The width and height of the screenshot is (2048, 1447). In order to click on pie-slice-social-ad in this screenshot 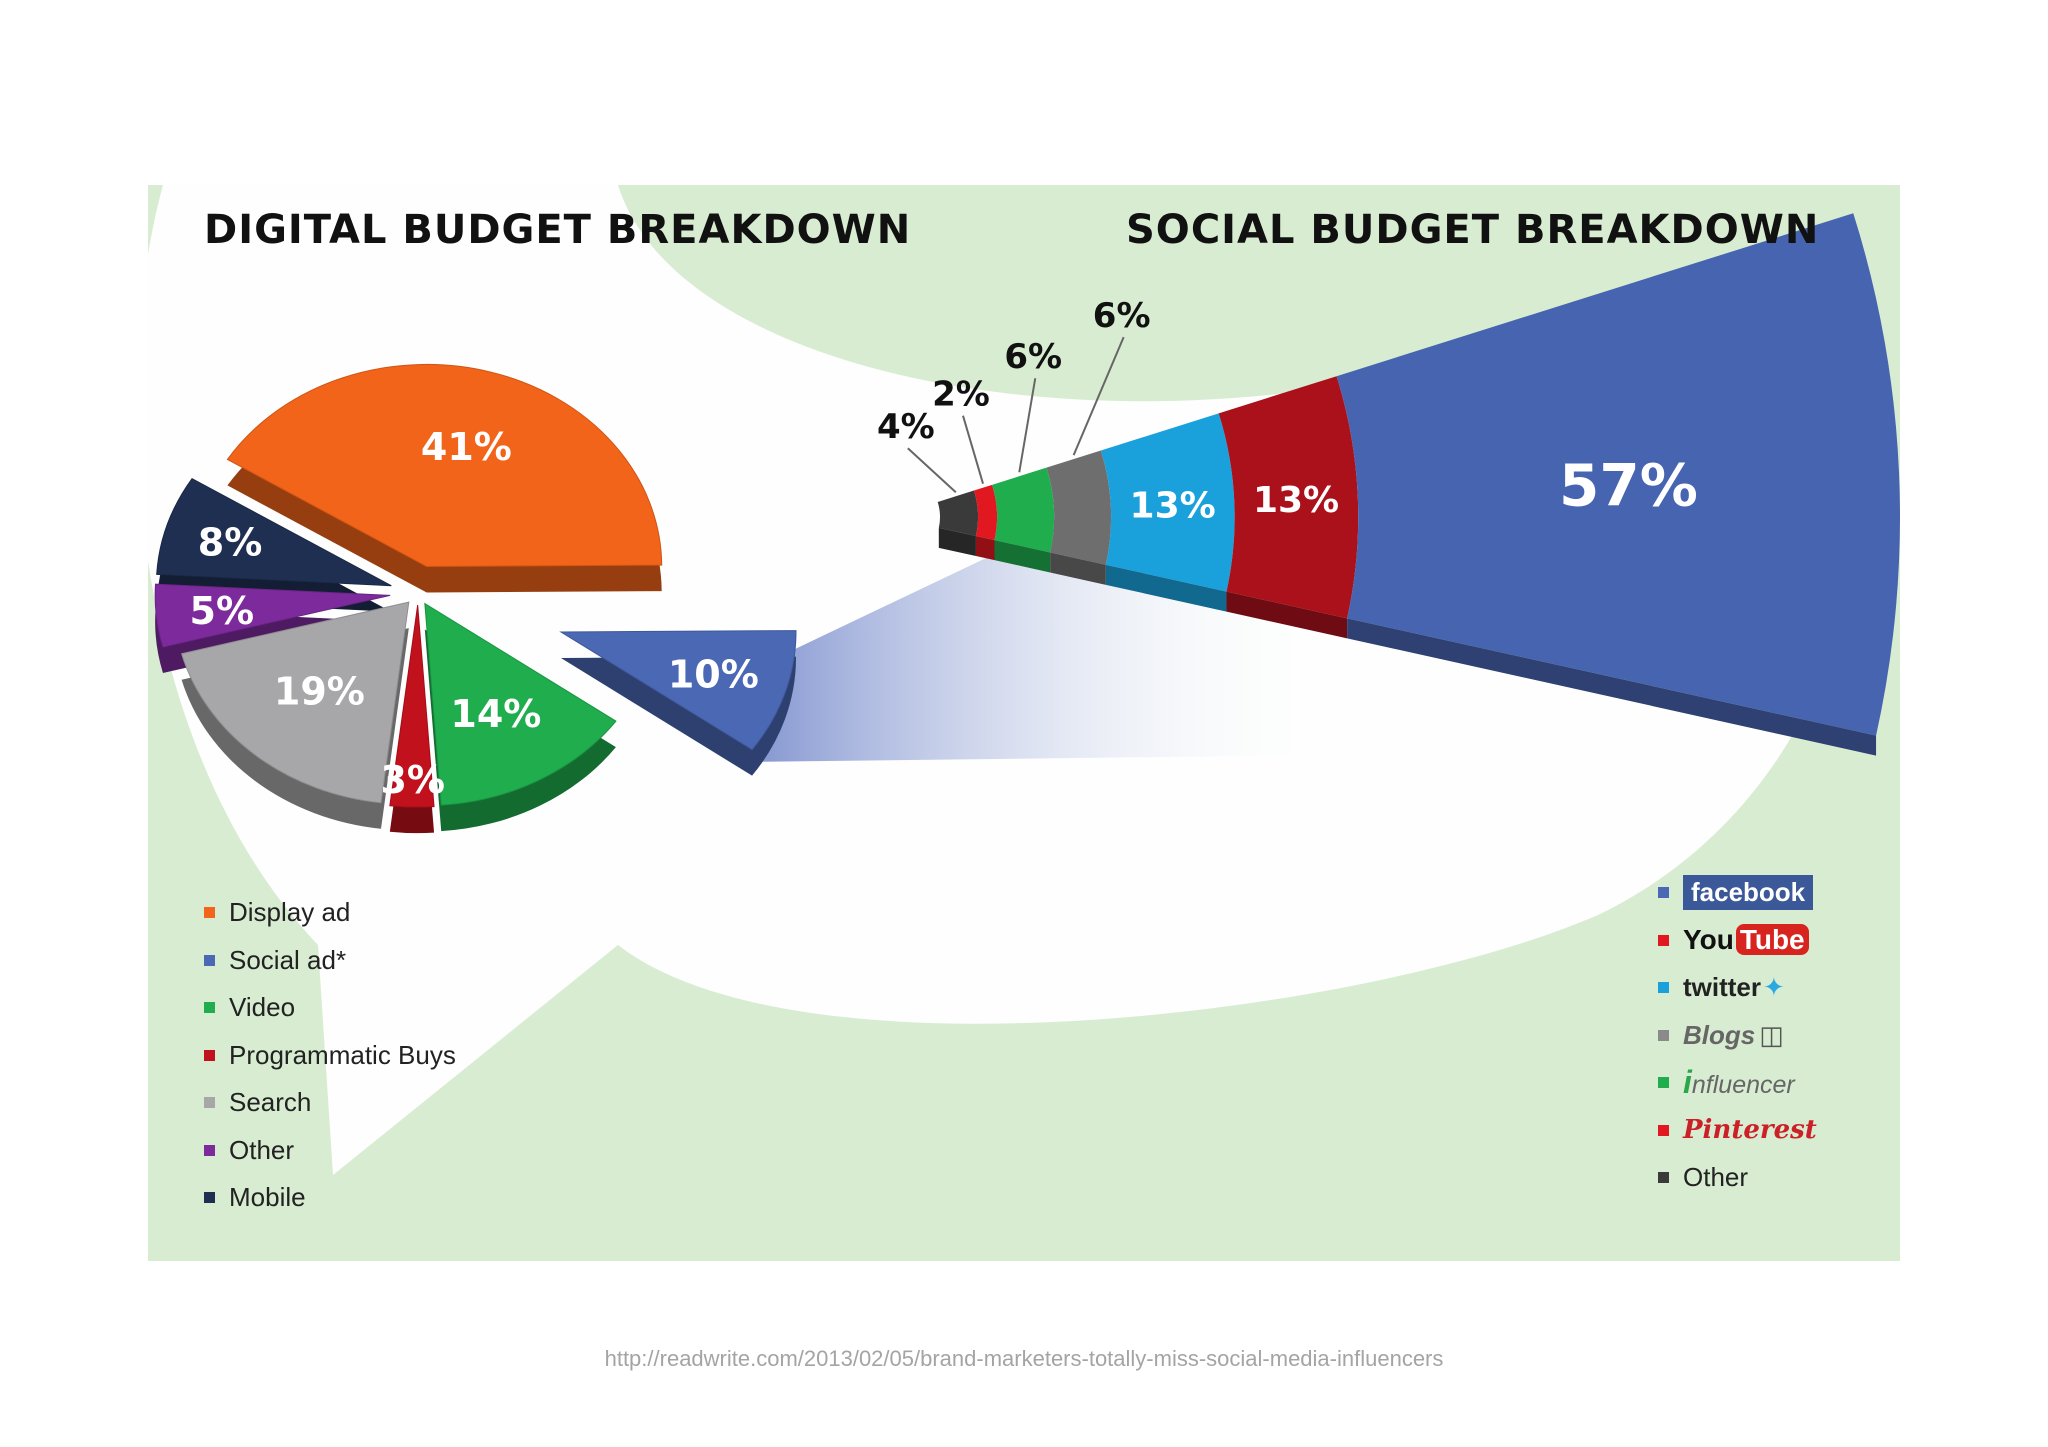, I will do `click(678, 690)`.